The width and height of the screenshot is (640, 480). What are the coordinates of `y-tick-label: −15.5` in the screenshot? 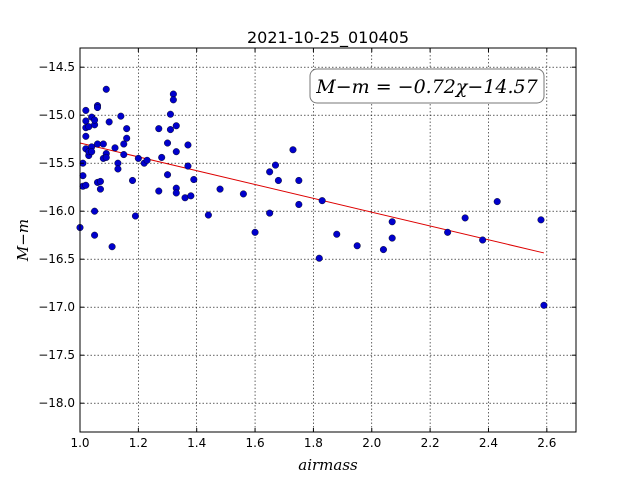 It's located at (56, 163).